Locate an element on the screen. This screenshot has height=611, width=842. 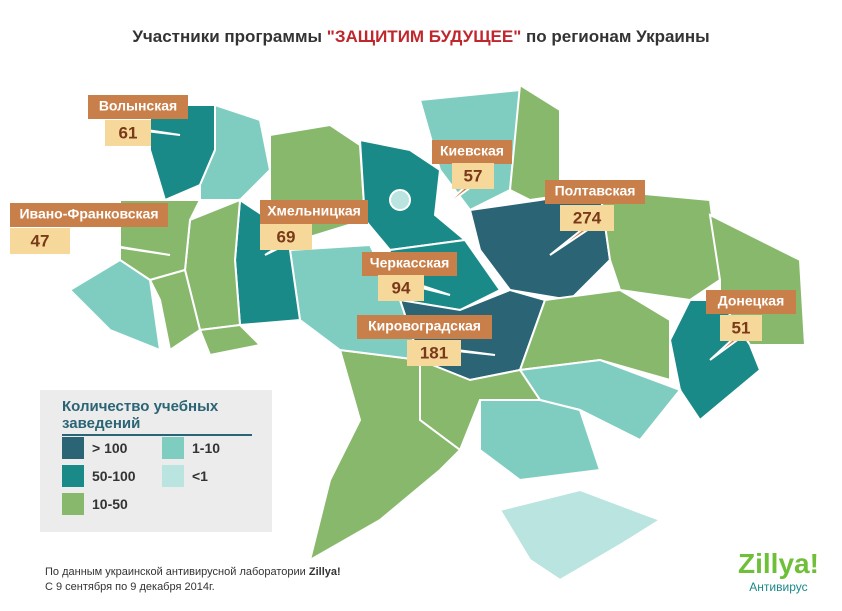
title-highlight: "ЗАЩИТИМ БУДУЩЕЕ" is located at coordinates (424, 36).